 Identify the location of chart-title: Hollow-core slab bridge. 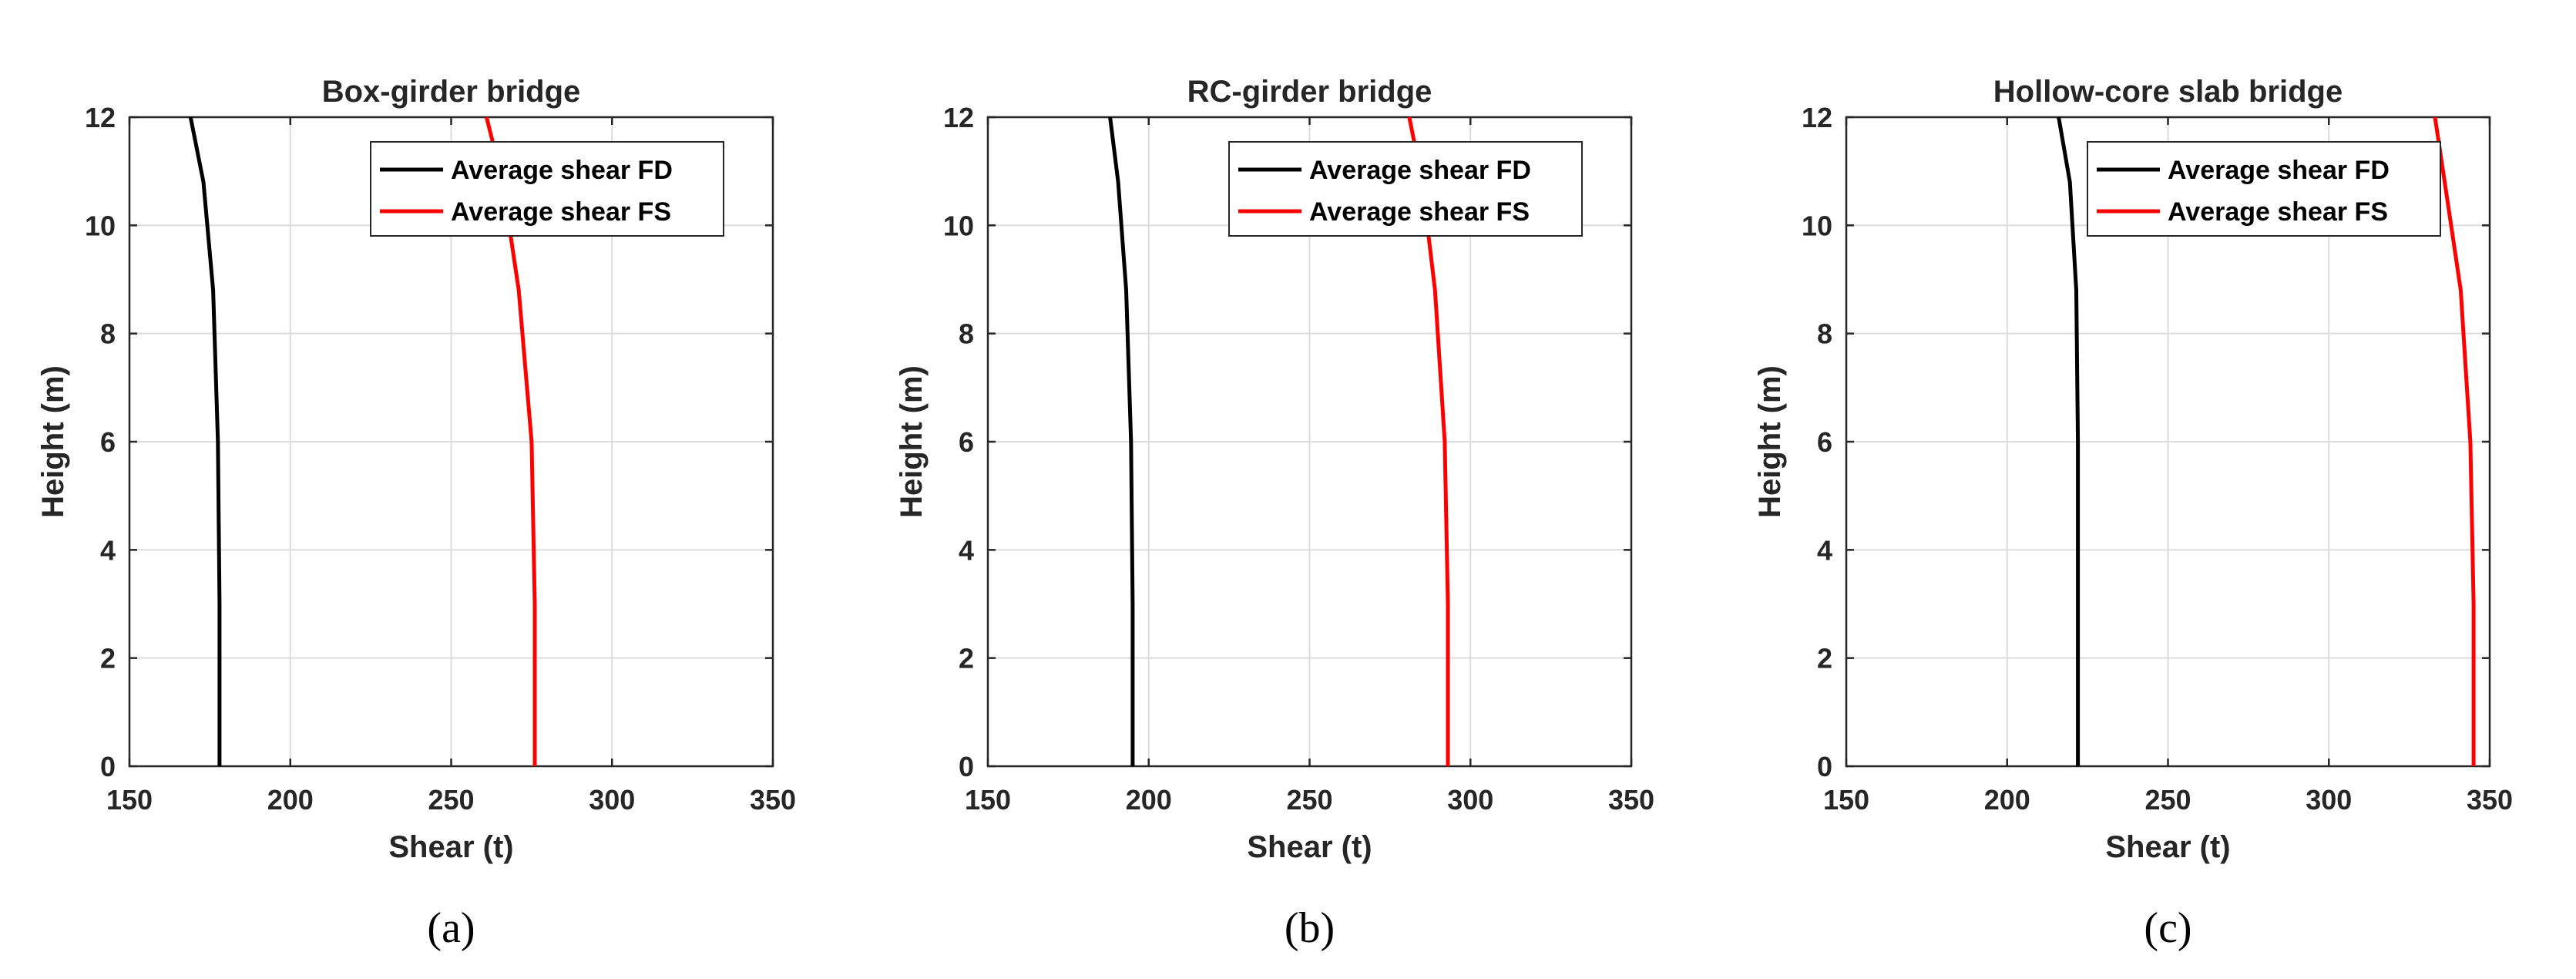
(2168, 92).